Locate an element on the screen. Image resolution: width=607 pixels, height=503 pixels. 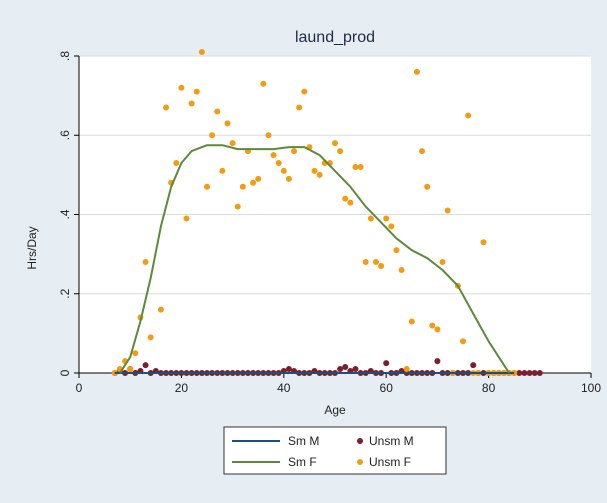
legend-label-sm_f: Sm F is located at coordinates (302, 462).